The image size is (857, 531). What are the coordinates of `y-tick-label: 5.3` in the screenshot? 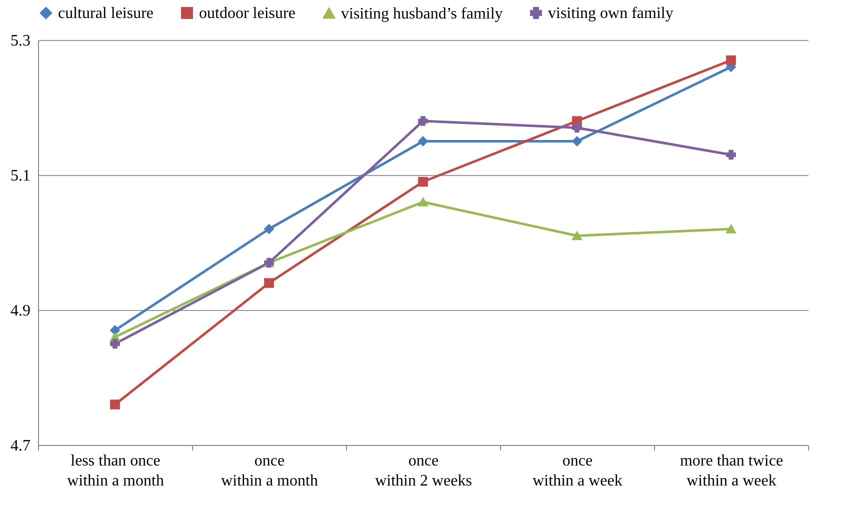 It's located at (20, 41).